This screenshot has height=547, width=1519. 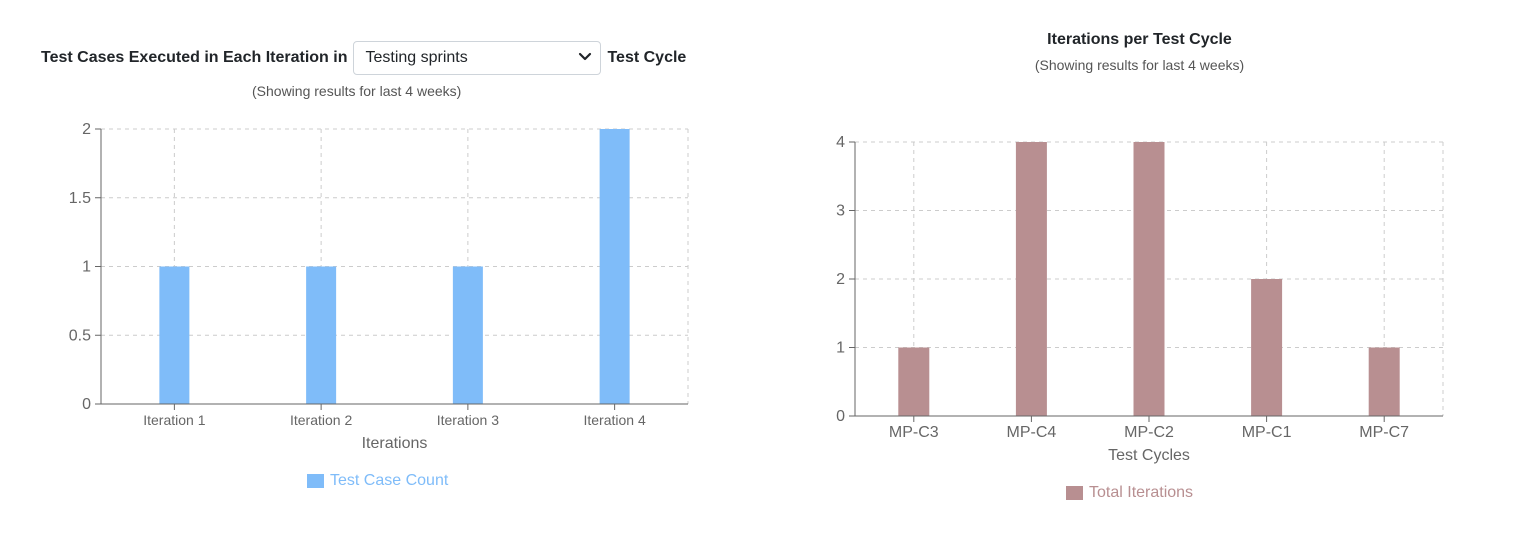 I want to click on legend-label: Test Case Count, so click(x=389, y=480).